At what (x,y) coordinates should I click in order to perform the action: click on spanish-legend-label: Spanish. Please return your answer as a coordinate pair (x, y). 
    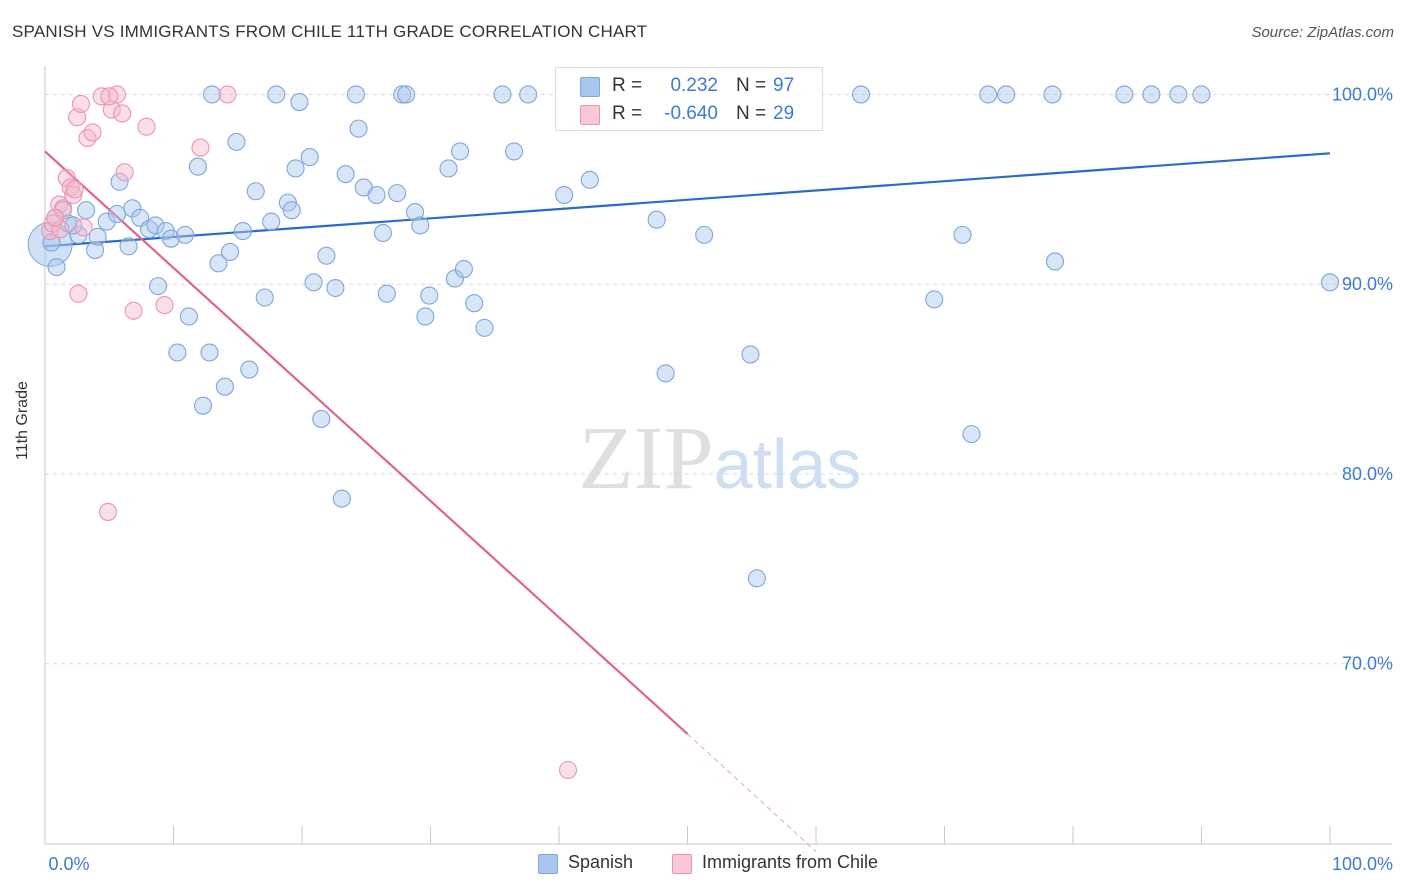
    Looking at the image, I should click on (601, 862).